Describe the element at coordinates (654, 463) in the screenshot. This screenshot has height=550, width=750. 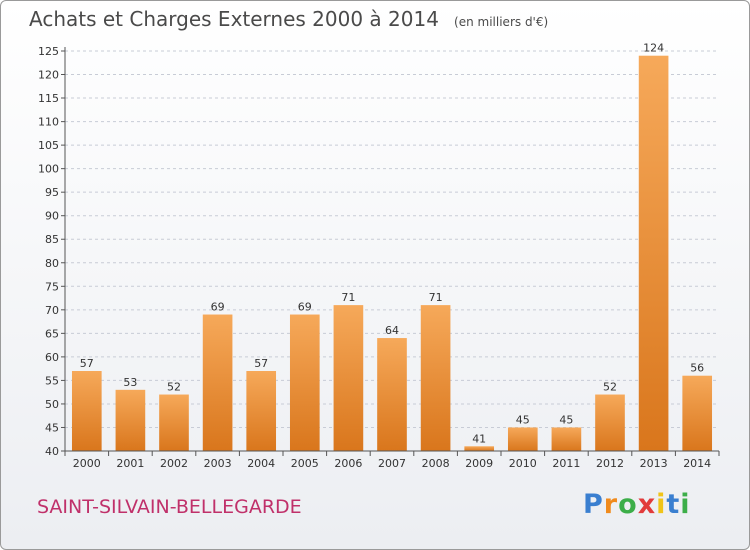
I see `x-tick-label: 2013` at that location.